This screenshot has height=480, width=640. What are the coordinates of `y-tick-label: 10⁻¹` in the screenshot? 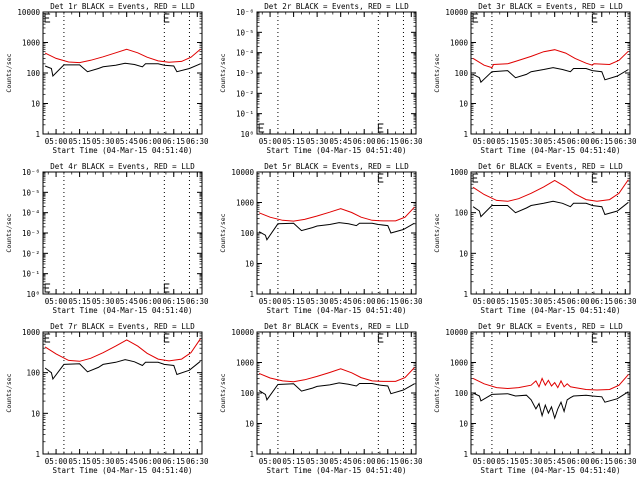 It's located at (31, 274).